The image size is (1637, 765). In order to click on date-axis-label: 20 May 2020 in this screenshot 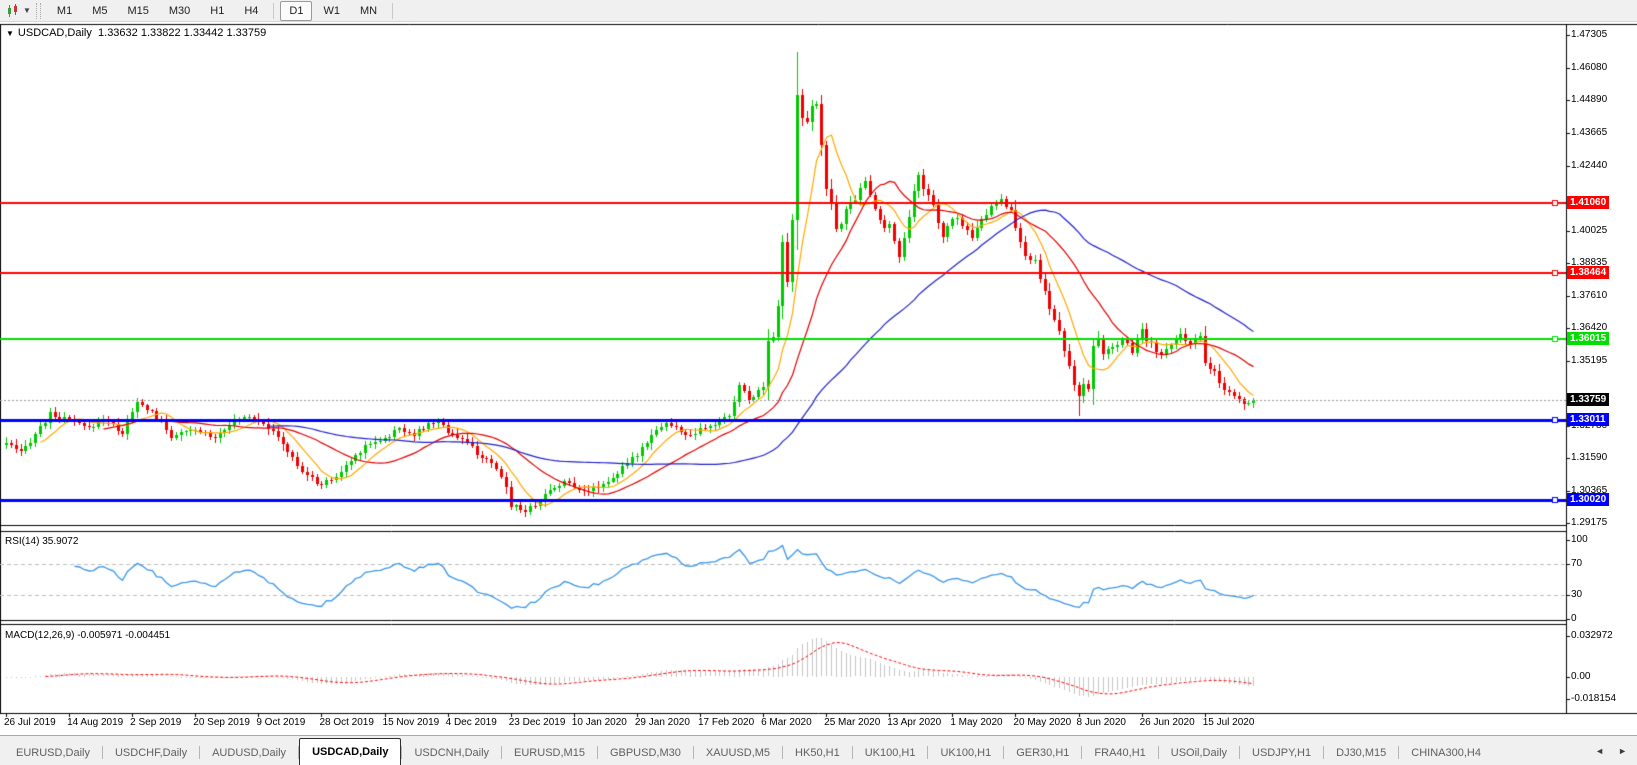, I will do `click(1042, 722)`.